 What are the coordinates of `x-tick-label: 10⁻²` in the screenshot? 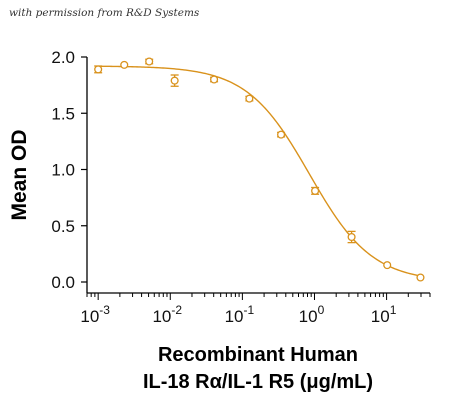 It's located at (167, 314).